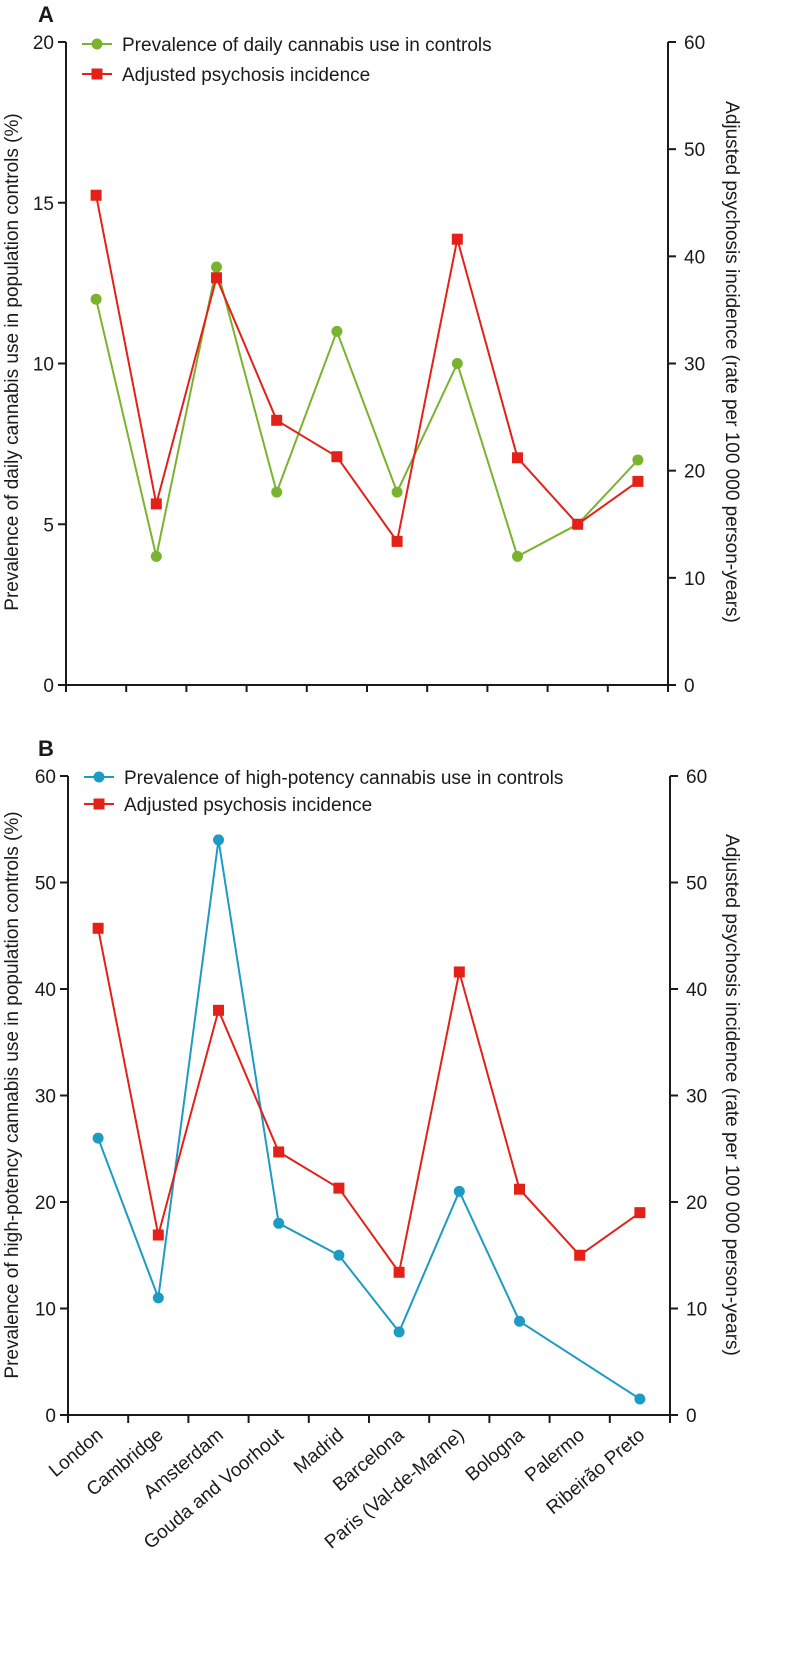 This screenshot has width=794, height=1672. I want to click on panel-b-right-tick-label: 50, so click(696, 884).